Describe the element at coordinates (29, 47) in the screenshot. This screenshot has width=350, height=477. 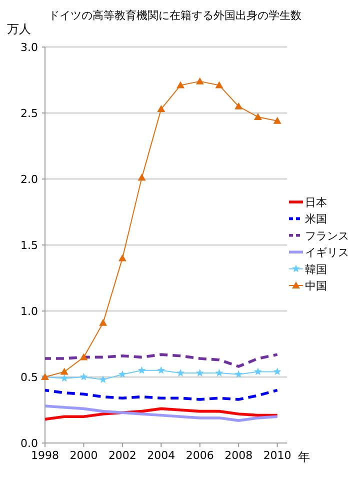
I see `y-tick-label: 3.0` at that location.